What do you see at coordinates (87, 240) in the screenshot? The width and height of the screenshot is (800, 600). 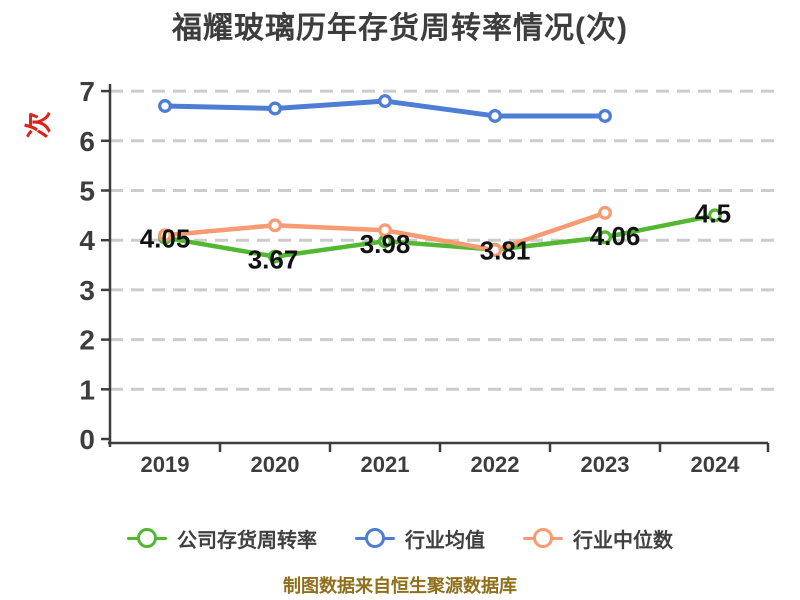 I see `y-tick-label: 4` at bounding box center [87, 240].